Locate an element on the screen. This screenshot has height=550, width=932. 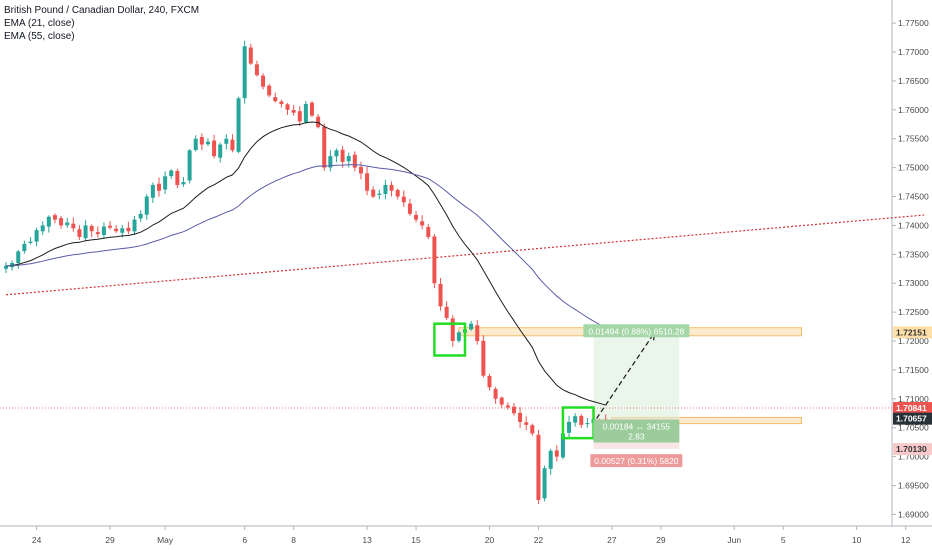
target-label is located at coordinates (636, 331).